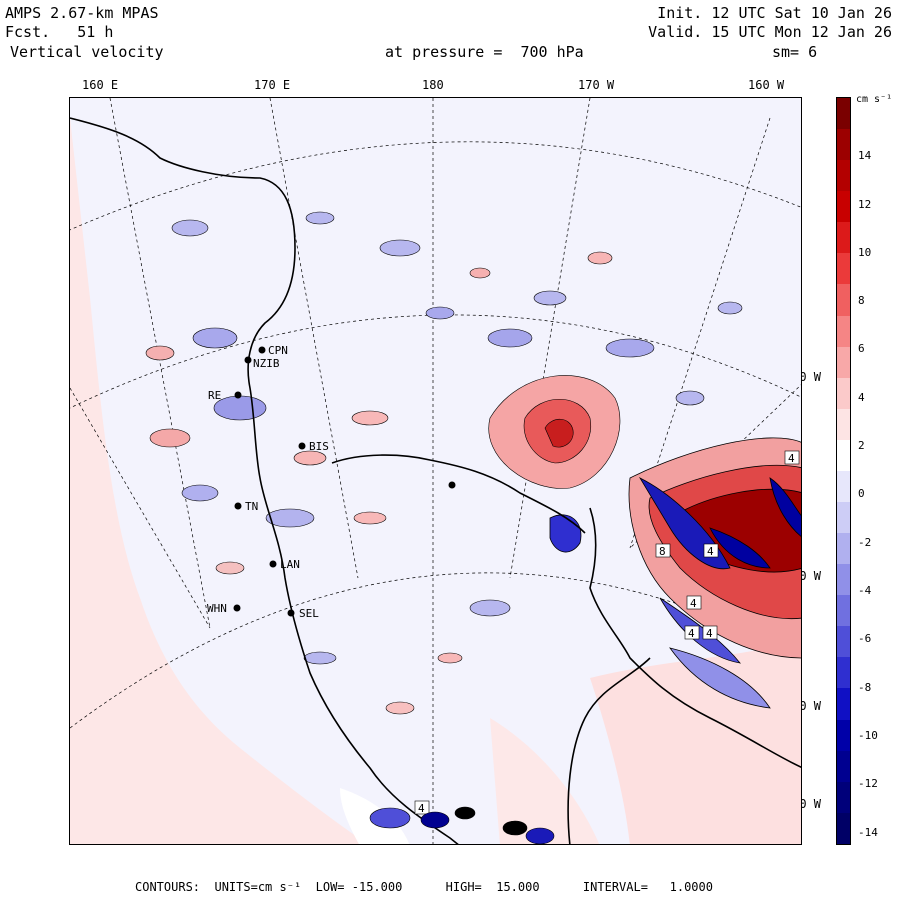  What do you see at coordinates (865, 590) in the screenshot?
I see `colorbar-tick-label: -4` at bounding box center [865, 590].